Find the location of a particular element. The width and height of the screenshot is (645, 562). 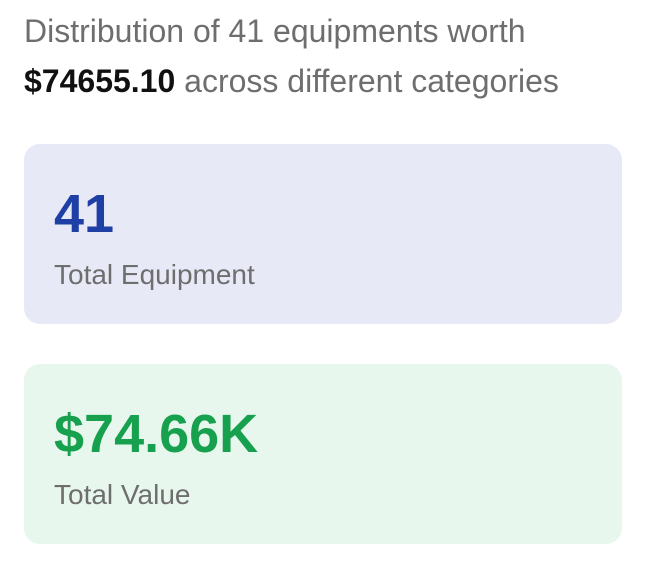

summary-amount: $74655.10 is located at coordinates (100, 81).